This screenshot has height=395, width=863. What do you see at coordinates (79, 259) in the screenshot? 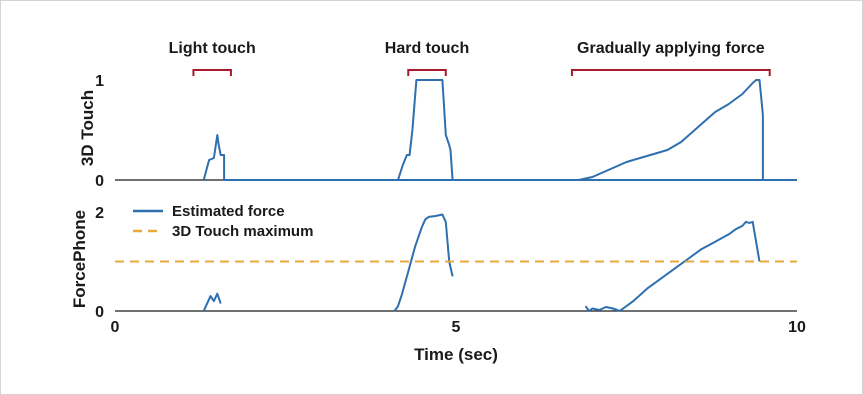
I see `bottom-ylabel: ForcePhone` at bounding box center [79, 259].